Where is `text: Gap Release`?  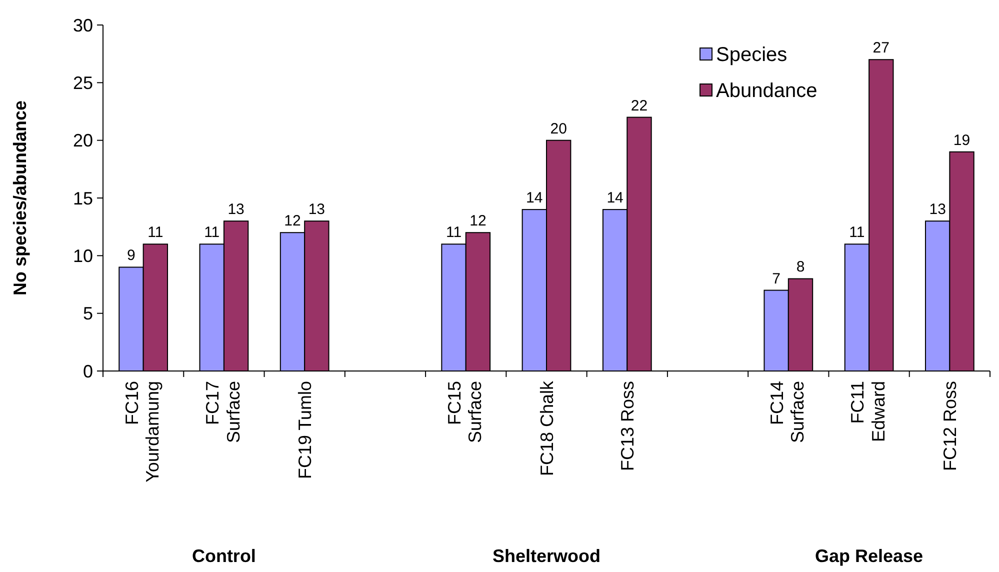
text: Gap Release is located at coordinates (869, 556).